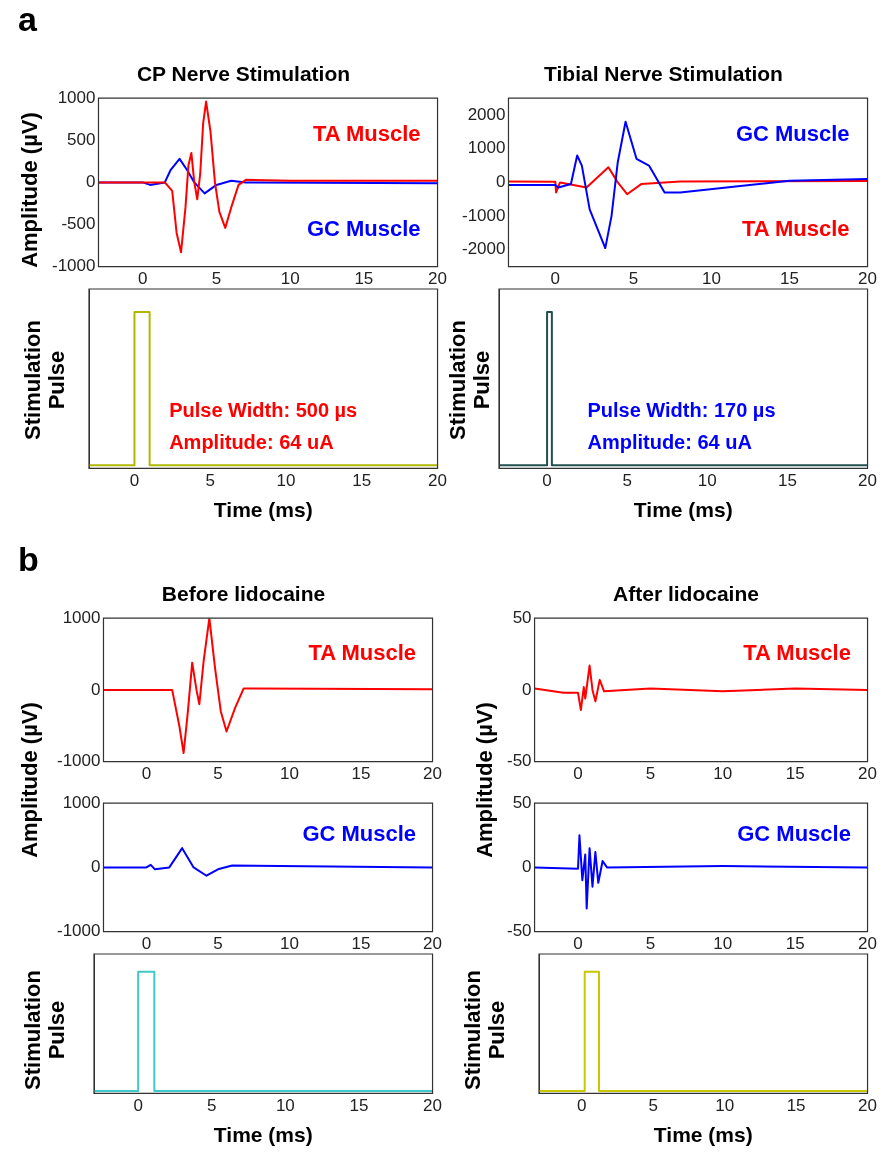 Image resolution: width=882 pixels, height=1158 pixels. What do you see at coordinates (663, 74) in the screenshot?
I see `chart-title: Tibial Nerve Stimulation` at bounding box center [663, 74].